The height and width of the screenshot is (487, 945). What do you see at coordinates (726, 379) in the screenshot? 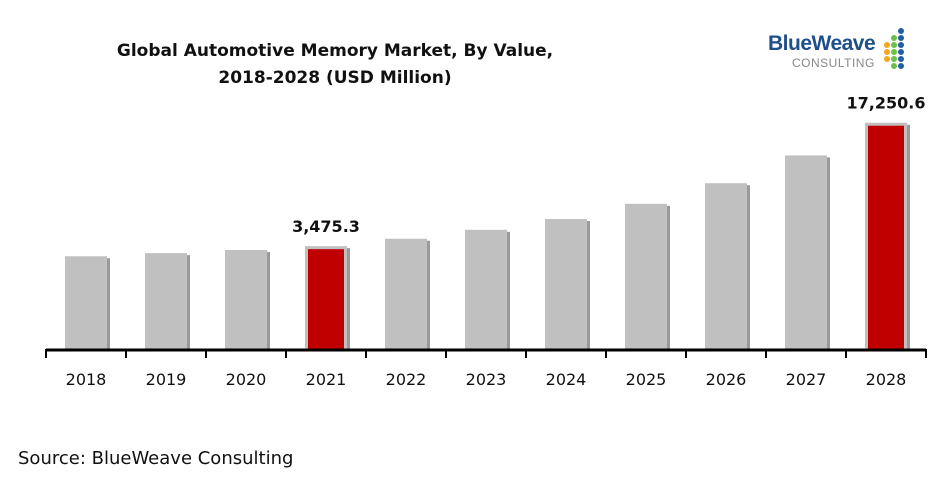
I see `x-tick-label: 2026` at bounding box center [726, 379].